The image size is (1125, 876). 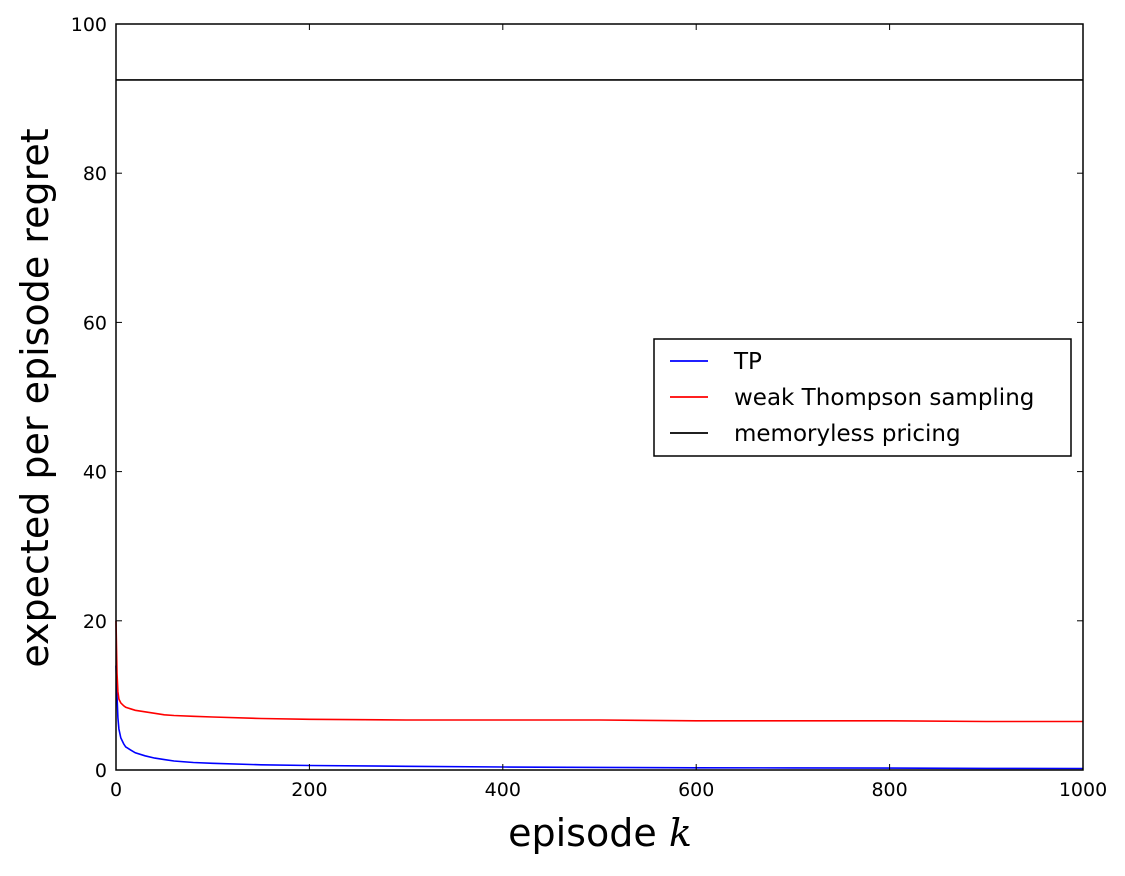 What do you see at coordinates (95, 323) in the screenshot?
I see `y-tick-label-3: 60` at bounding box center [95, 323].